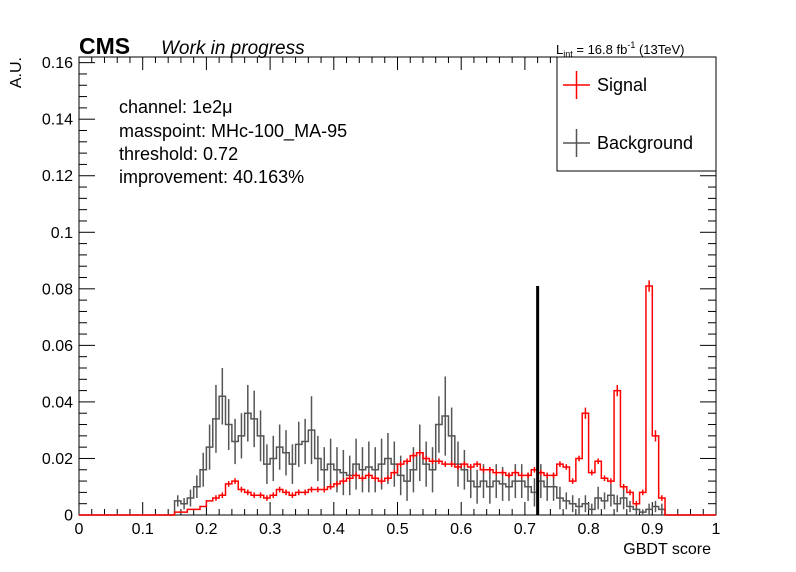 The width and height of the screenshot is (796, 572). What do you see at coordinates (62, 233) in the screenshot?
I see `y-tick-label: 0.1` at bounding box center [62, 233].